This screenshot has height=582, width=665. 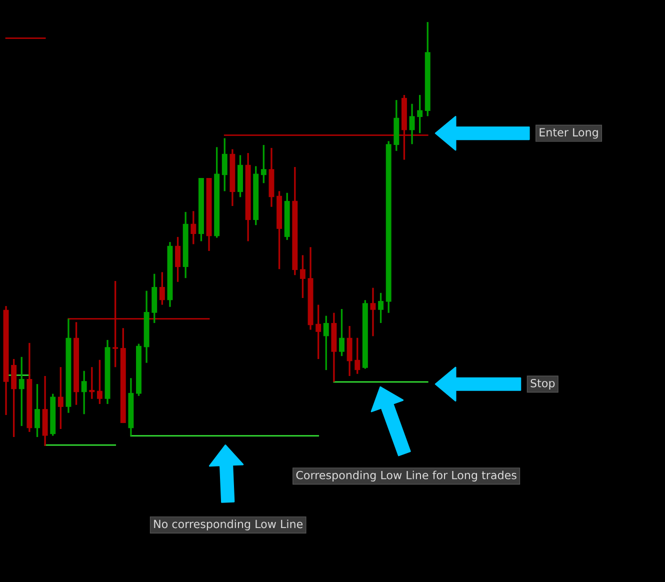 What do you see at coordinates (406, 476) in the screenshot?
I see `text: Corresponding Low Line for Long trades` at bounding box center [406, 476].